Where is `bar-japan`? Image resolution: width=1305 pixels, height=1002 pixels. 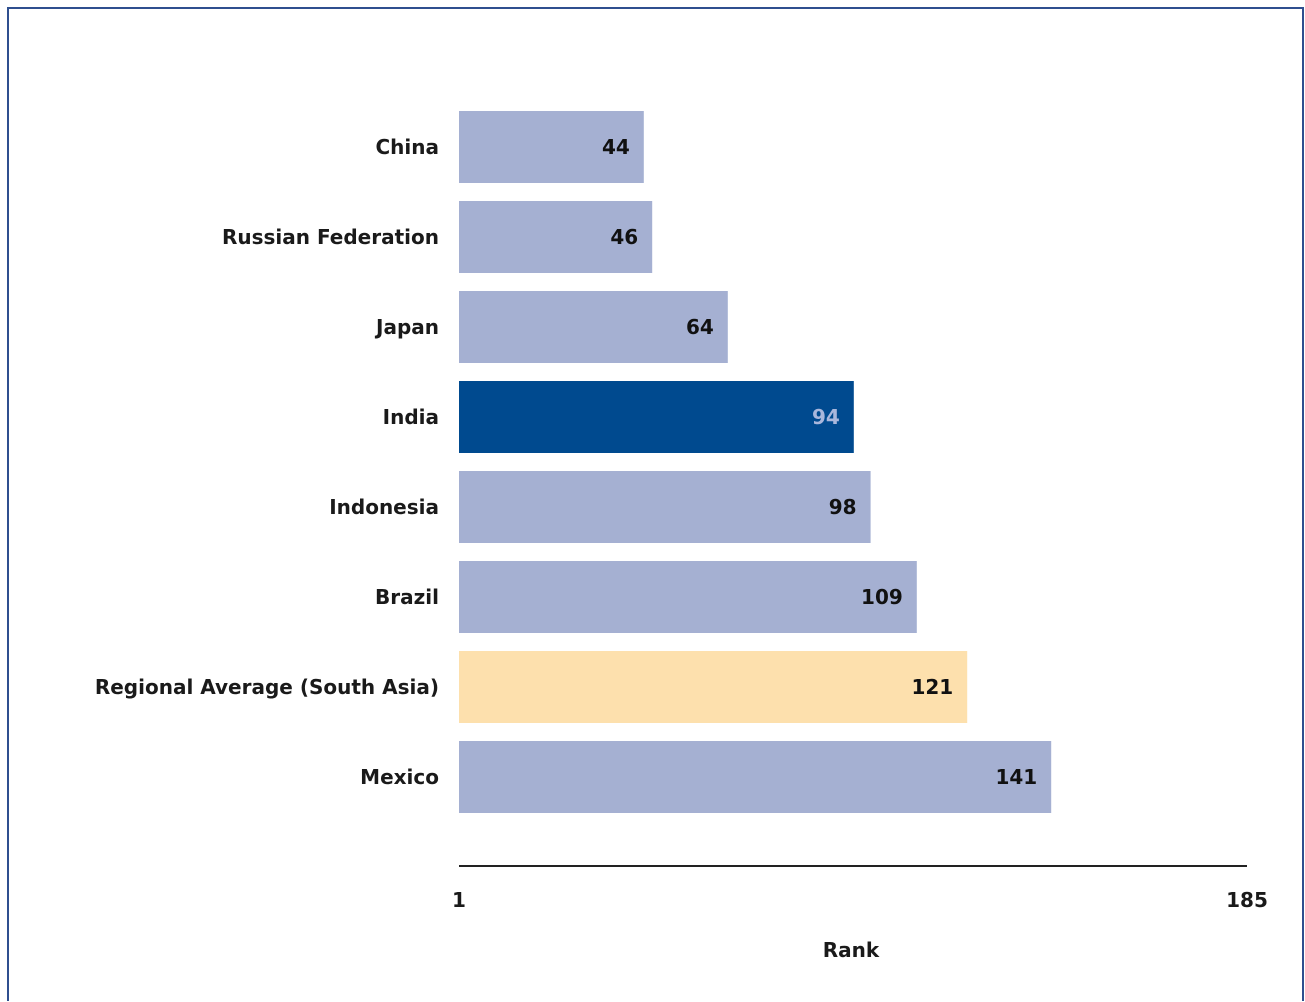 bar-japan is located at coordinates (593, 327).